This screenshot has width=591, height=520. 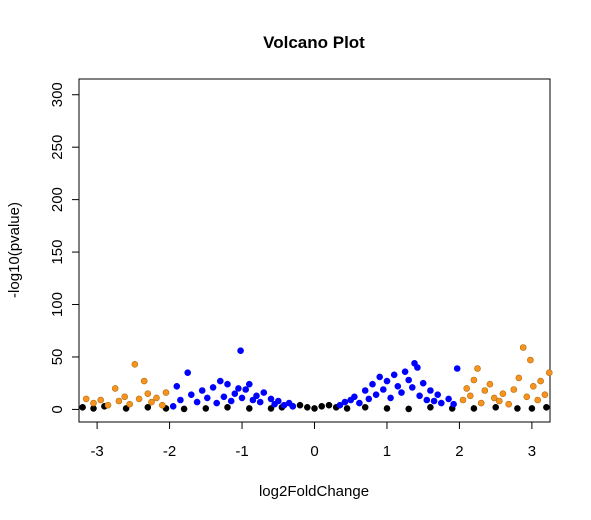 What do you see at coordinates (14, 250) in the screenshot?
I see `y-axis-label: -log10(pvalue)` at bounding box center [14, 250].